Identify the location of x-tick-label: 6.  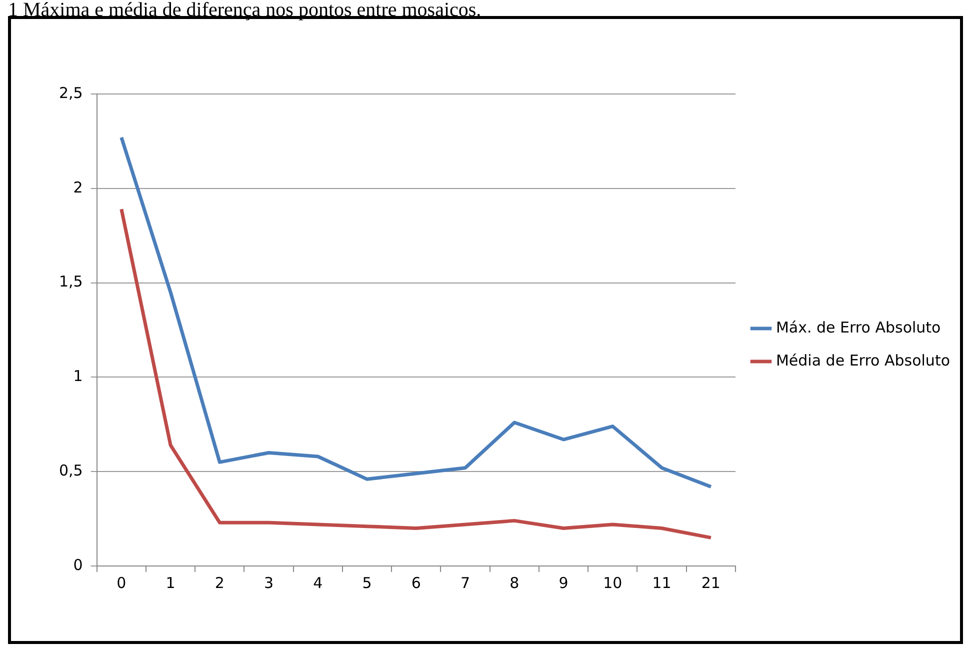
(416, 583).